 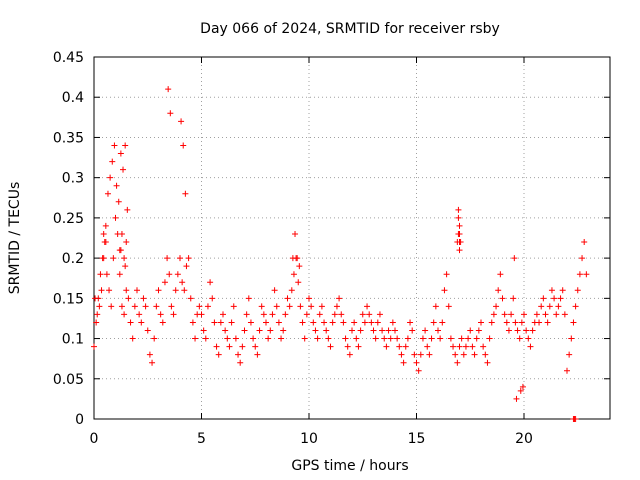 What do you see at coordinates (417, 439) in the screenshot?
I see `x-tick-label: 15` at bounding box center [417, 439].